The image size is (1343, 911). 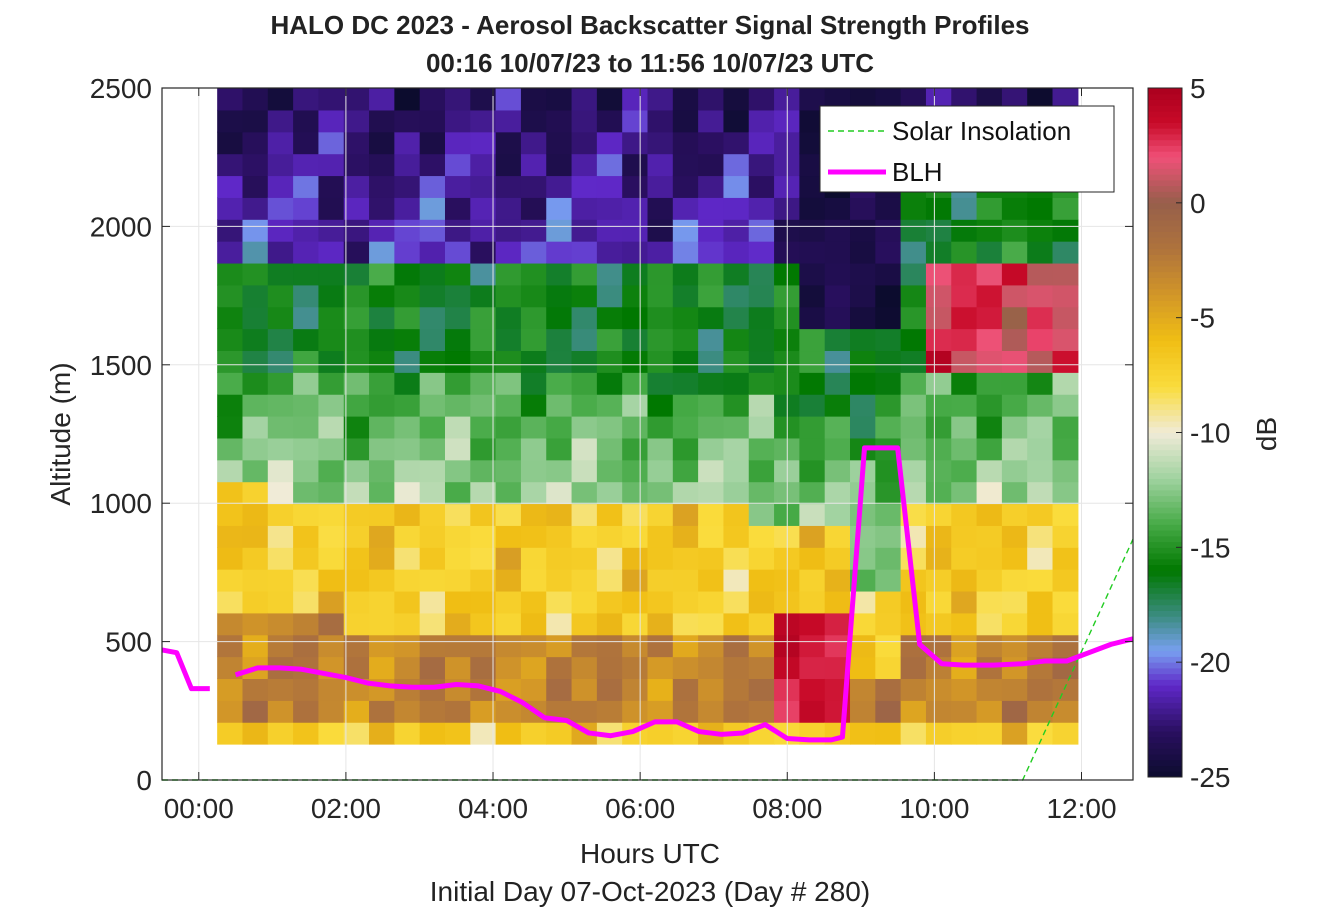 I want to click on x-axis-sublabel: Initial Day 07-Oct-2023 (Day # 280), so click(x=650, y=891).